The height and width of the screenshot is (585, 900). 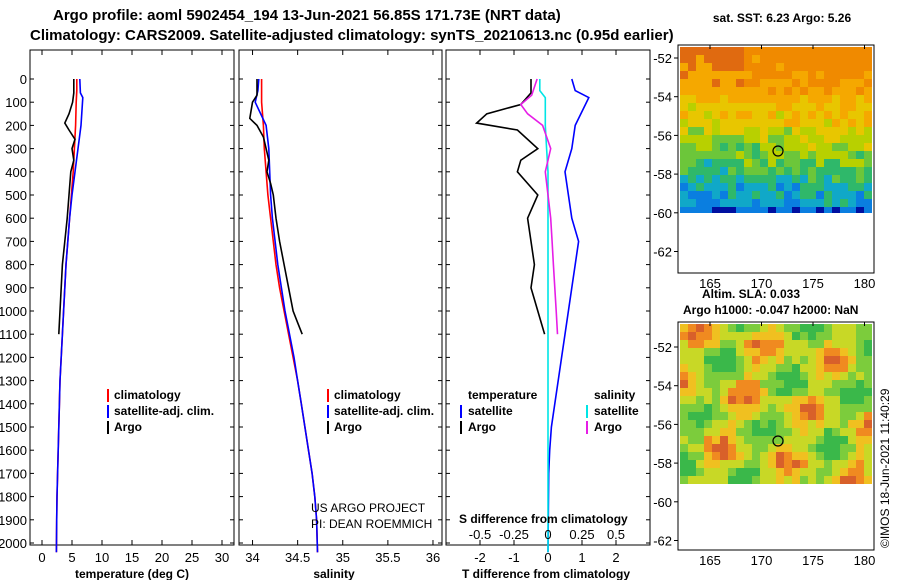 What do you see at coordinates (13, 404) in the screenshot?
I see `depth-tick-label: 1400` at bounding box center [13, 404].